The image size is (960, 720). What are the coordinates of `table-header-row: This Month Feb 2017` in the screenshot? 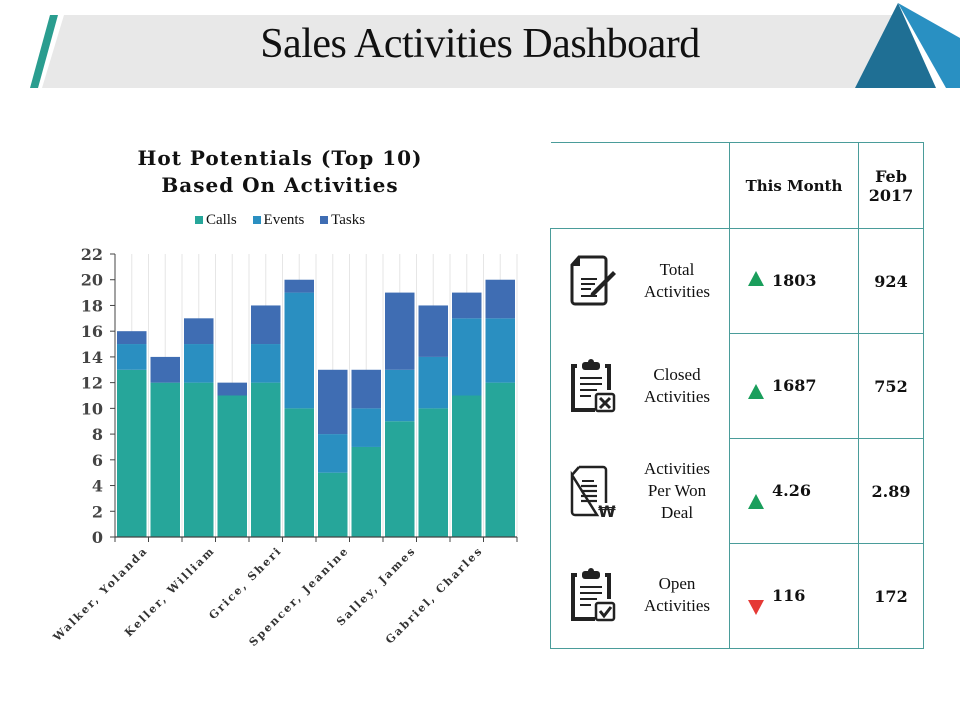 It's located at (737, 185).